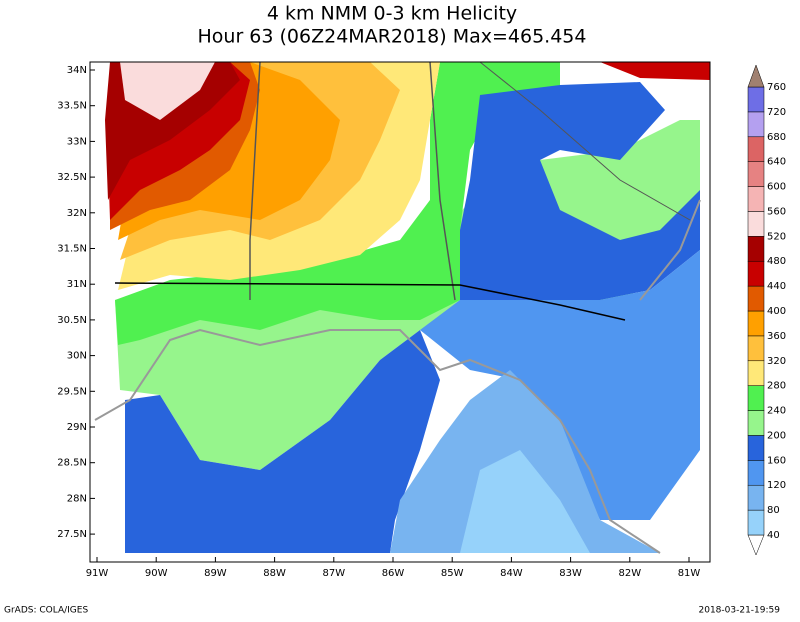 The height and width of the screenshot is (622, 800). I want to click on lon-label: 86W, so click(393, 573).